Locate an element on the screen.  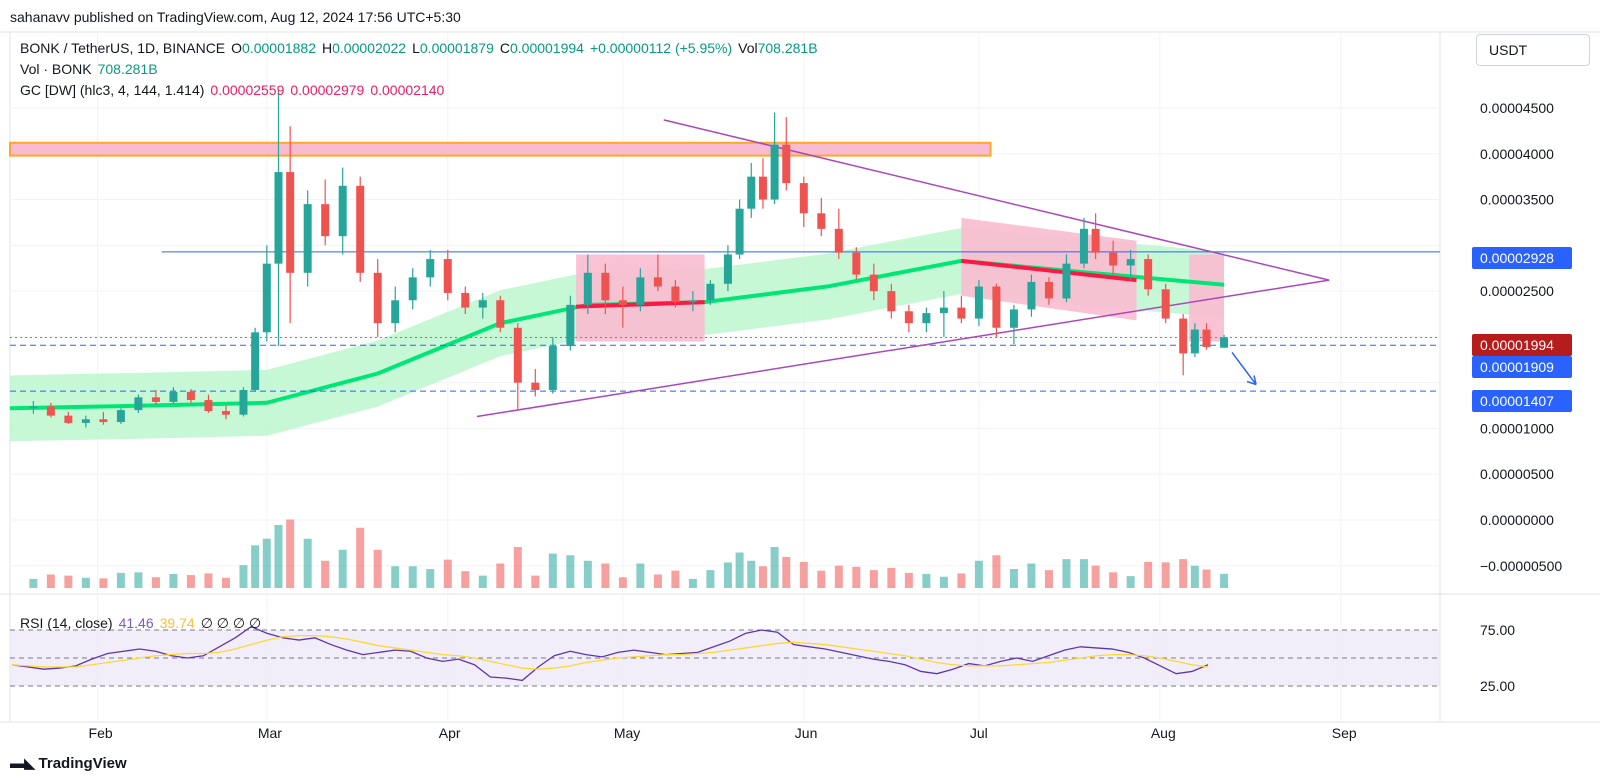
open-label: O is located at coordinates (237, 48).